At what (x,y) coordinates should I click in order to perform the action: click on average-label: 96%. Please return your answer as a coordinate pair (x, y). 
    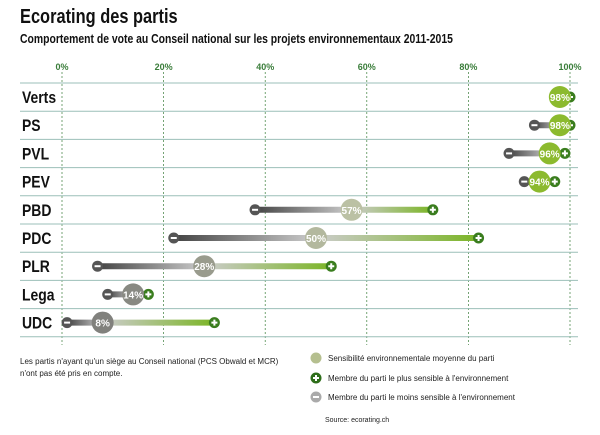
    Looking at the image, I should click on (550, 154).